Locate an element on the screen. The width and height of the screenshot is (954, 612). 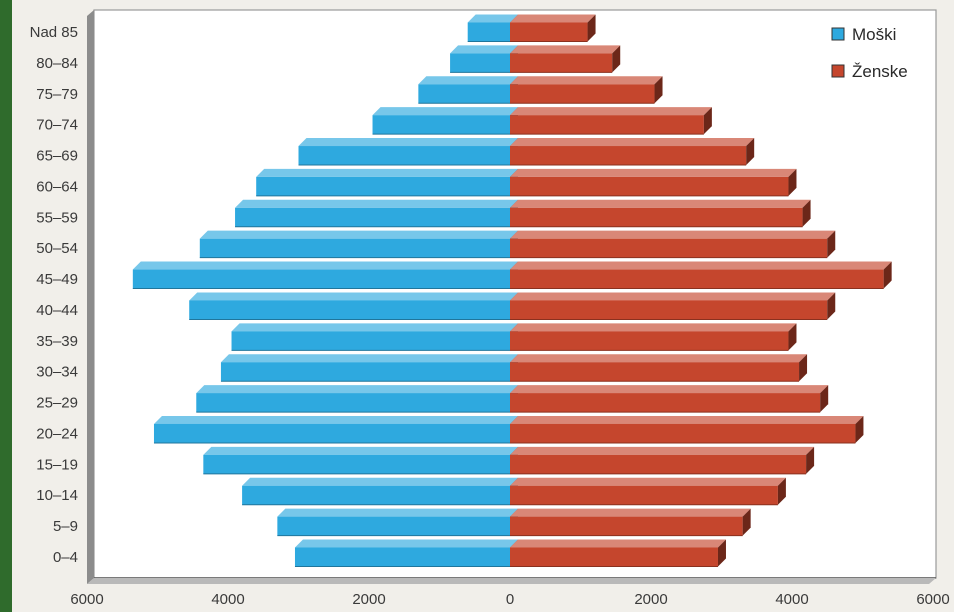
y-tick-label: 60–64 is located at coordinates (57, 186).